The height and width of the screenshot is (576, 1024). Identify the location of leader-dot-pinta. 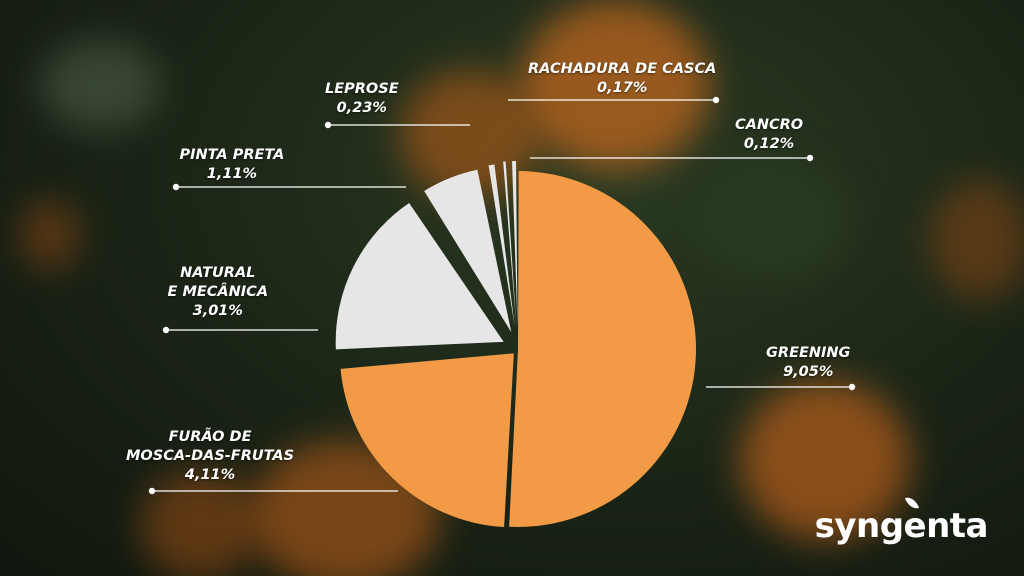
(176, 187).